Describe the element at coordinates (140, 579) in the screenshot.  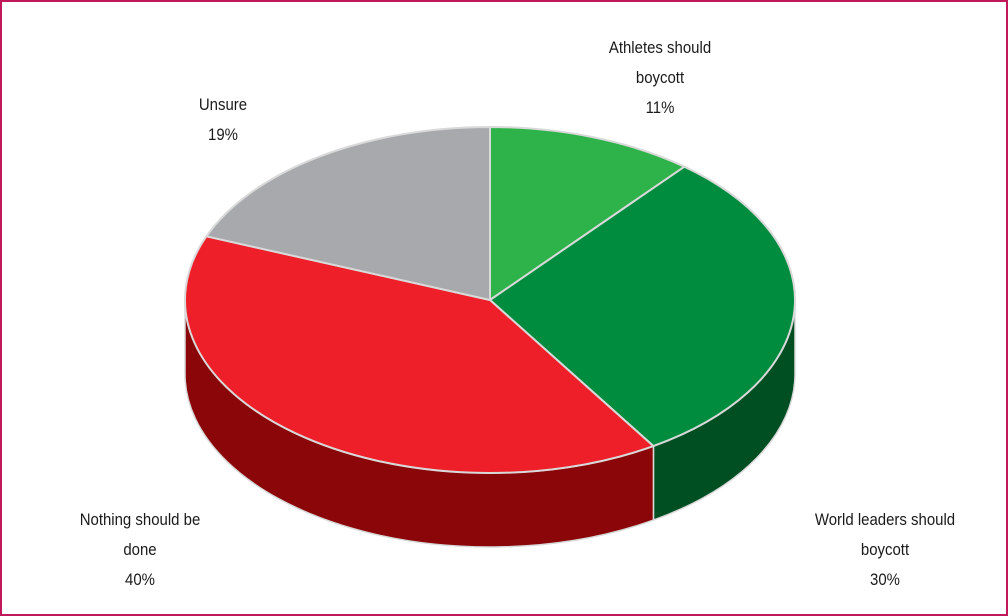
I see `slice-label-pct: 40%` at that location.